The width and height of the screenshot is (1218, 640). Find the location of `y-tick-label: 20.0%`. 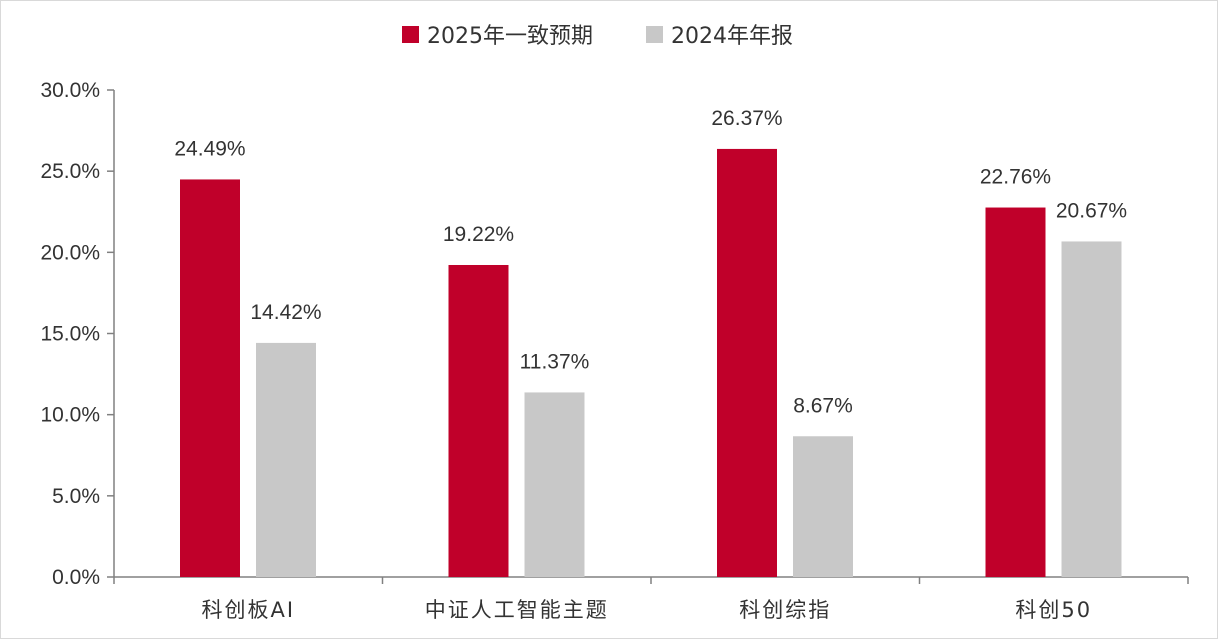

y-tick-label: 20.0% is located at coordinates (70, 252).